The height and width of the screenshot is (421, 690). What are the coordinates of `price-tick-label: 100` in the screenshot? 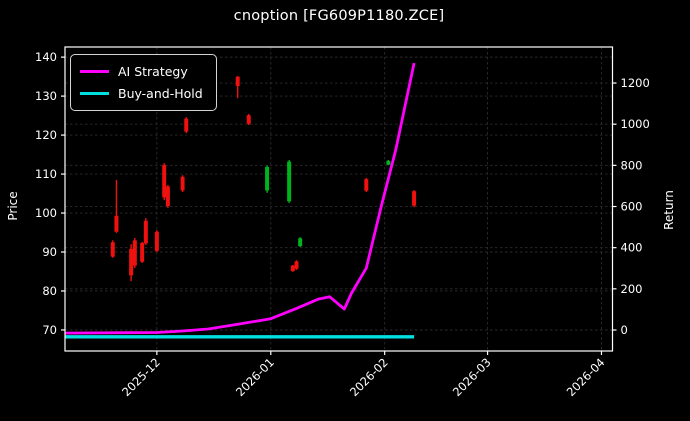 It's located at (46, 213).